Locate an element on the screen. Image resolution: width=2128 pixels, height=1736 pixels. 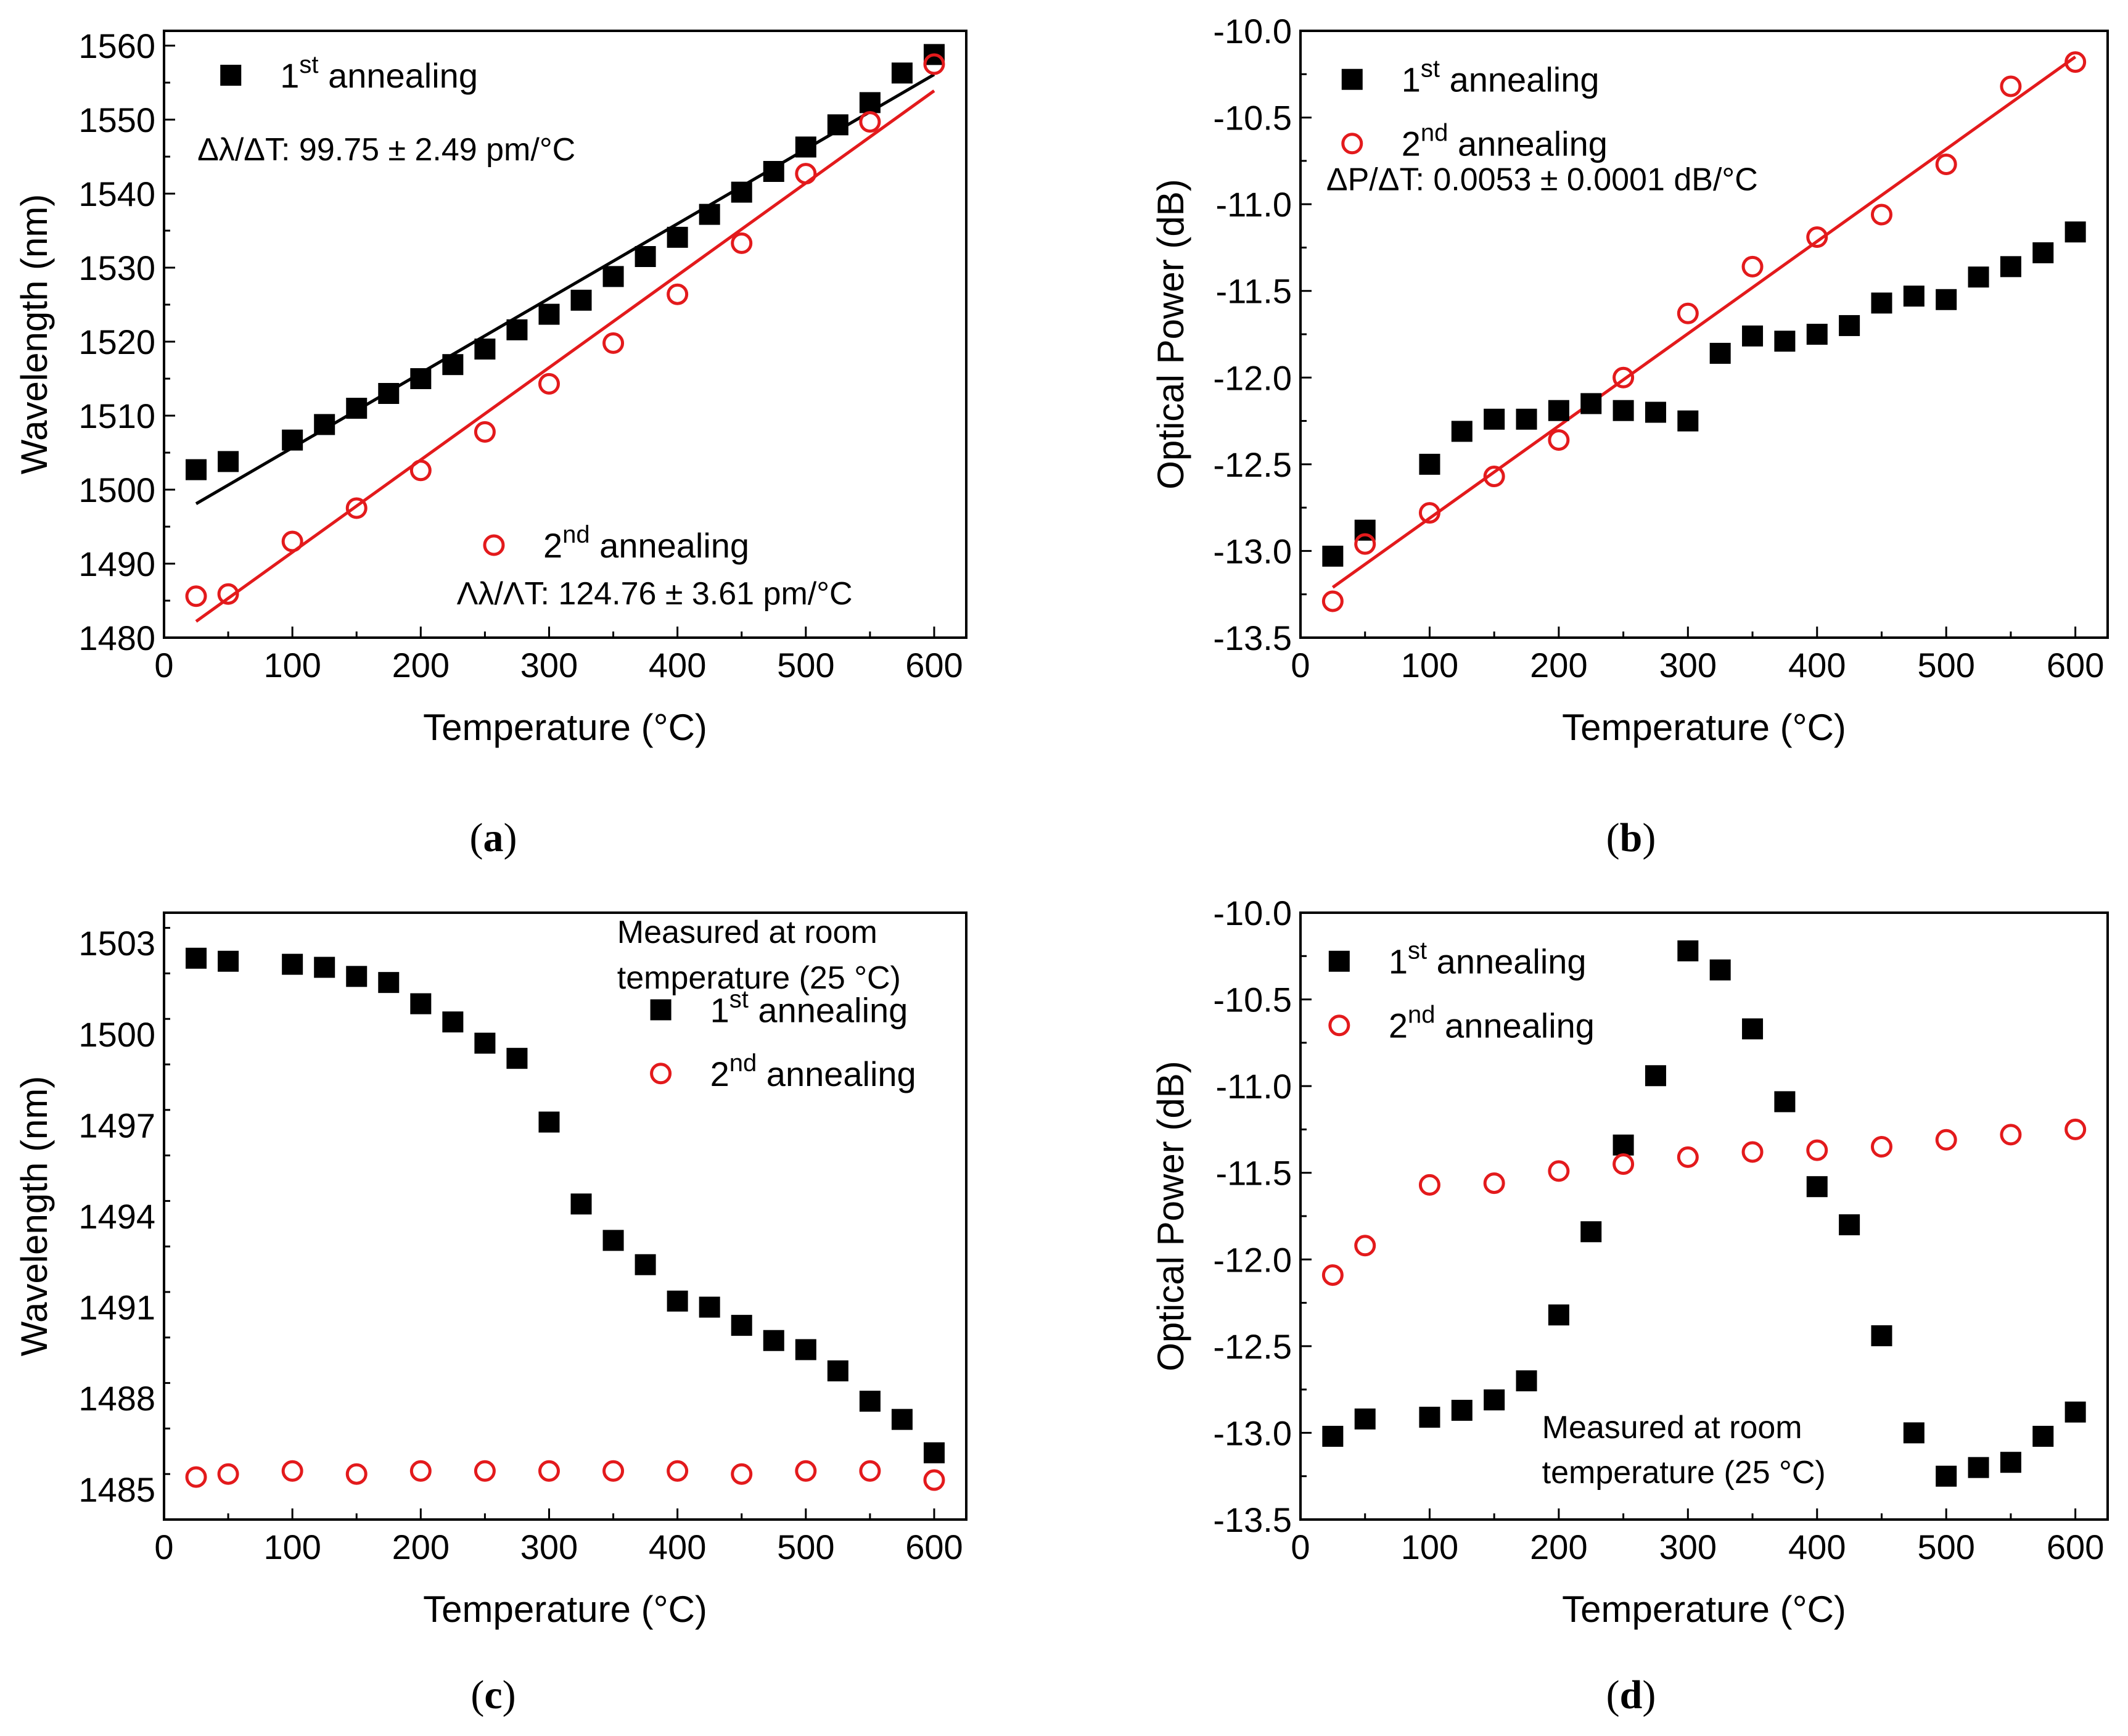
y-tick-label: 1510 is located at coordinates (116, 416).